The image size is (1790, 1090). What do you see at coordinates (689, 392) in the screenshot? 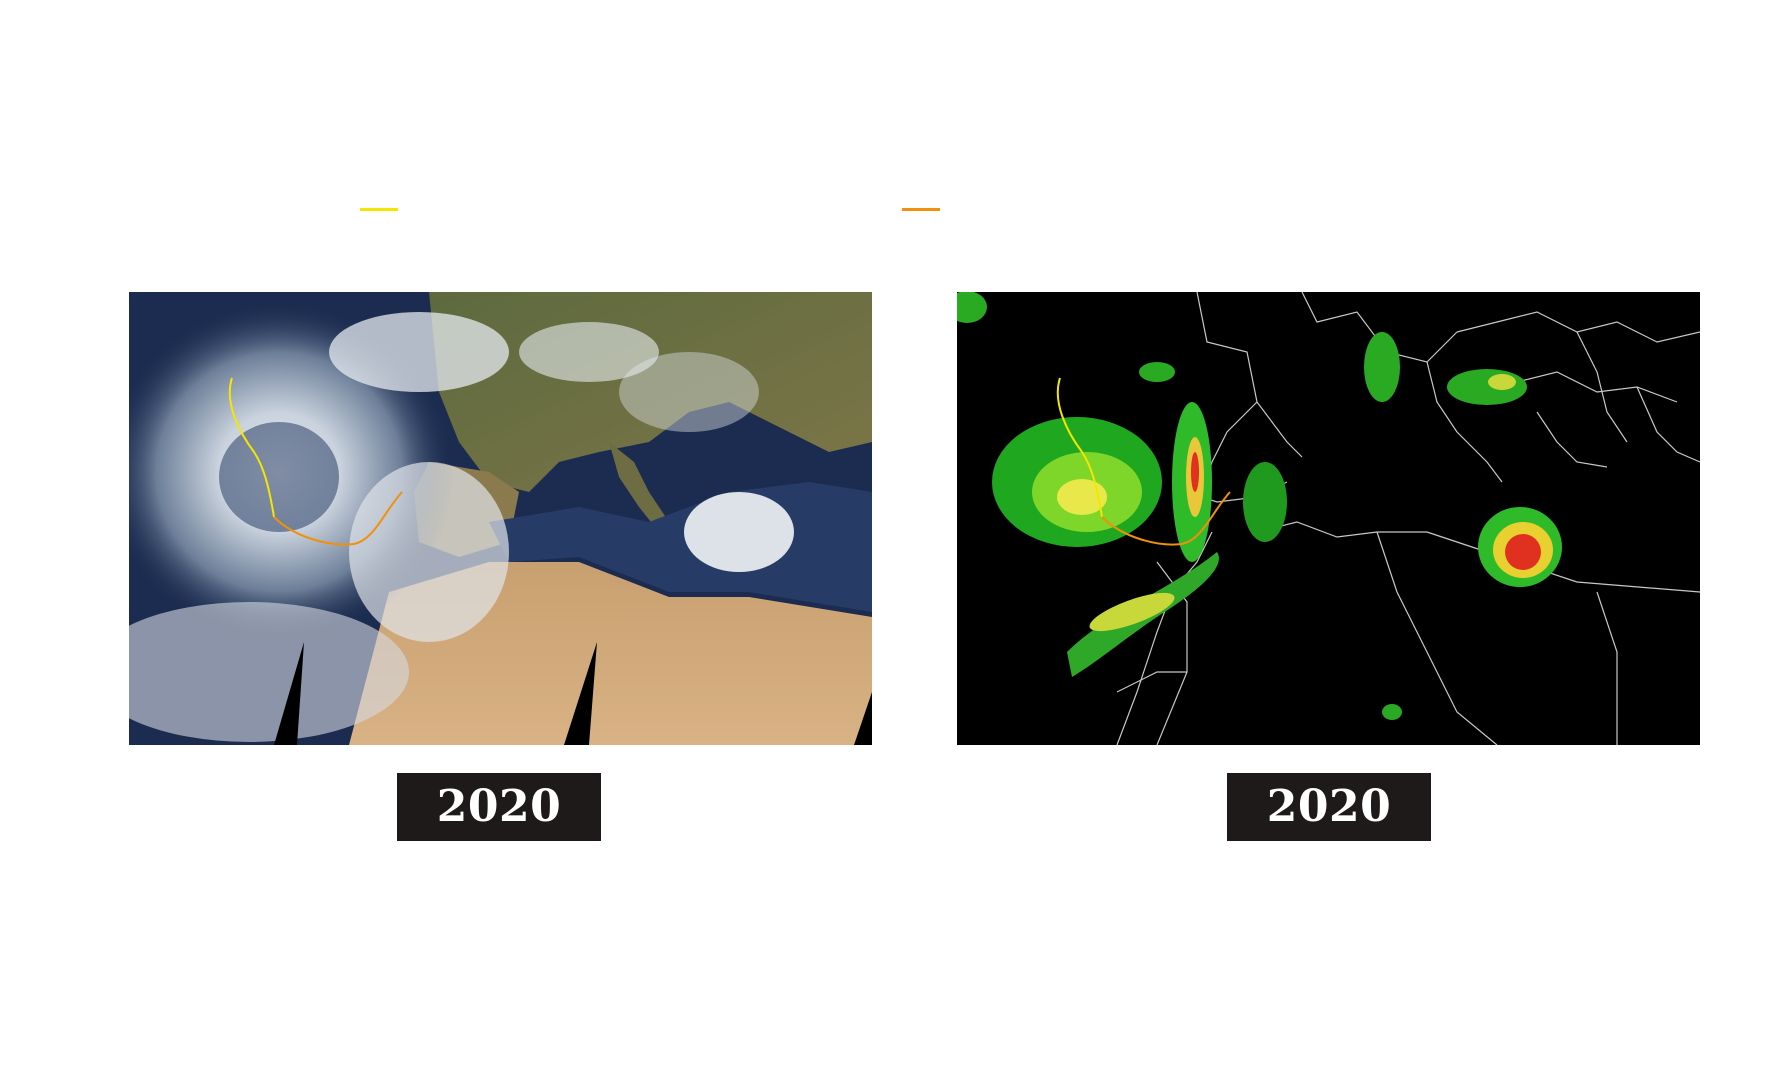
I see `cloud-band-balkans` at bounding box center [689, 392].